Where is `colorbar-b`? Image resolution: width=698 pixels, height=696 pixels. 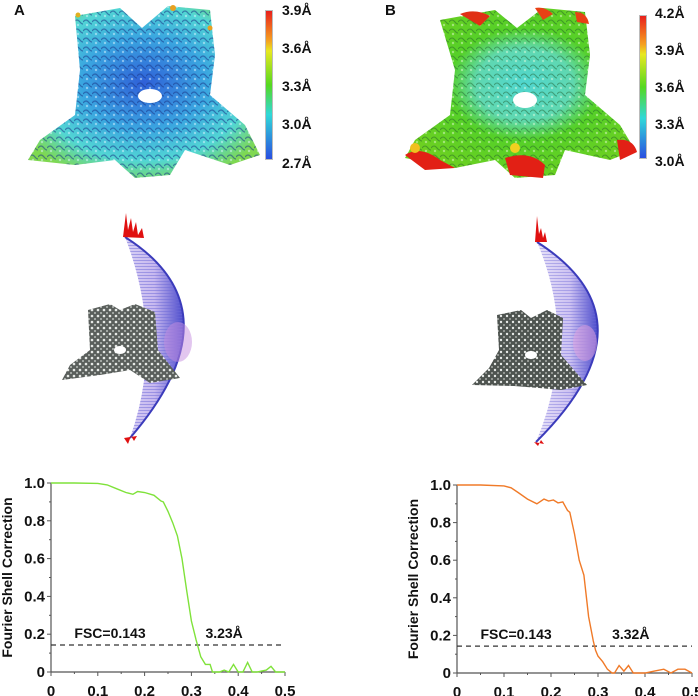 colorbar-b is located at coordinates (643, 87).